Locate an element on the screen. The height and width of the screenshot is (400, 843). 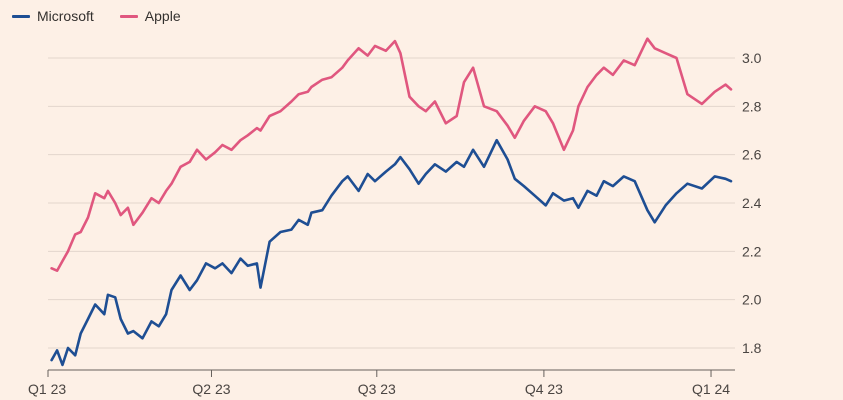
y-tick-label: 2.4 is located at coordinates (752, 203).